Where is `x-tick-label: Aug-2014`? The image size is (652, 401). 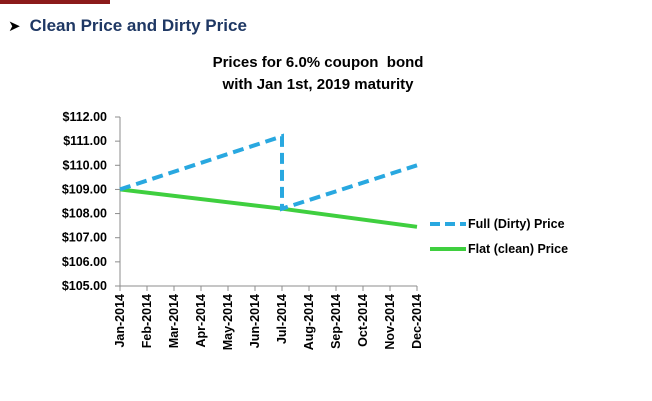 x-tick-label: Aug-2014 is located at coordinates (309, 322).